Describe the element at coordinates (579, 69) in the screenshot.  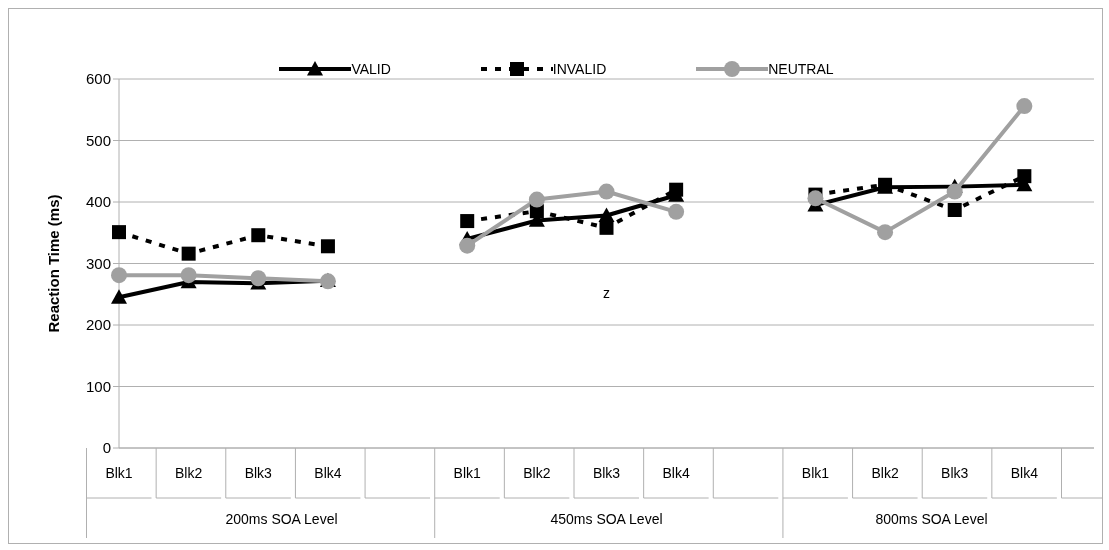
I see `legend-label: INVALID` at that location.